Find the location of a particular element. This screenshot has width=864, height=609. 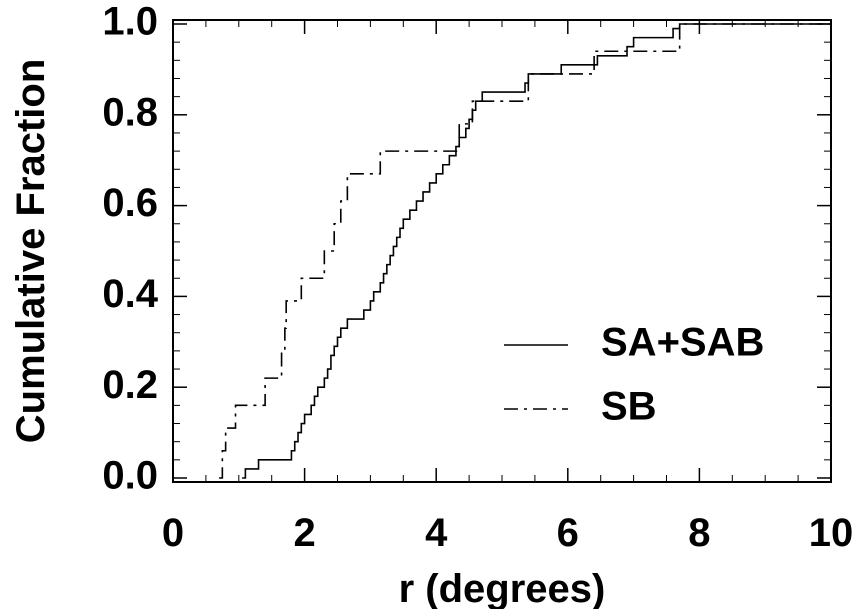

y-axis-title: Cumulative Fraction is located at coordinates (31, 251).